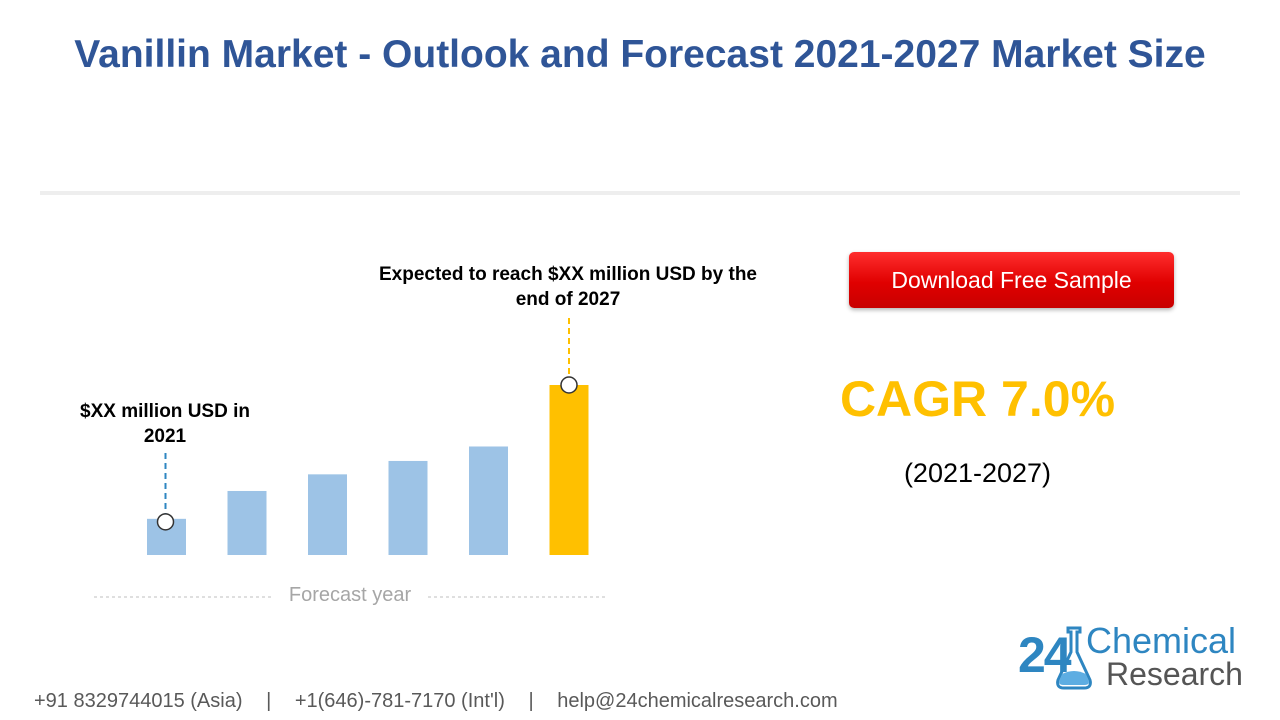 This screenshot has width=1280, height=720. What do you see at coordinates (977, 399) in the screenshot?
I see `cagr-value: CAGR 7.0%` at bounding box center [977, 399].